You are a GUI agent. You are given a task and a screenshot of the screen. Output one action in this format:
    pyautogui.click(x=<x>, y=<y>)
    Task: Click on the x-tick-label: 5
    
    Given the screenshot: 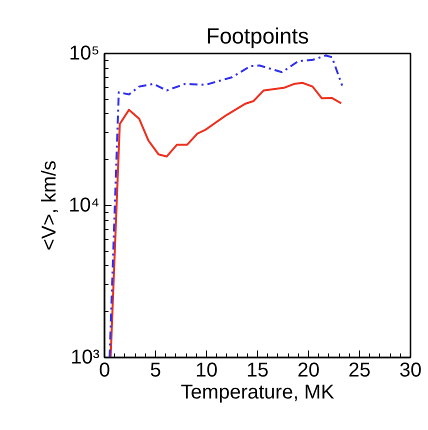 What is the action you would take?
    pyautogui.click(x=156, y=371)
    